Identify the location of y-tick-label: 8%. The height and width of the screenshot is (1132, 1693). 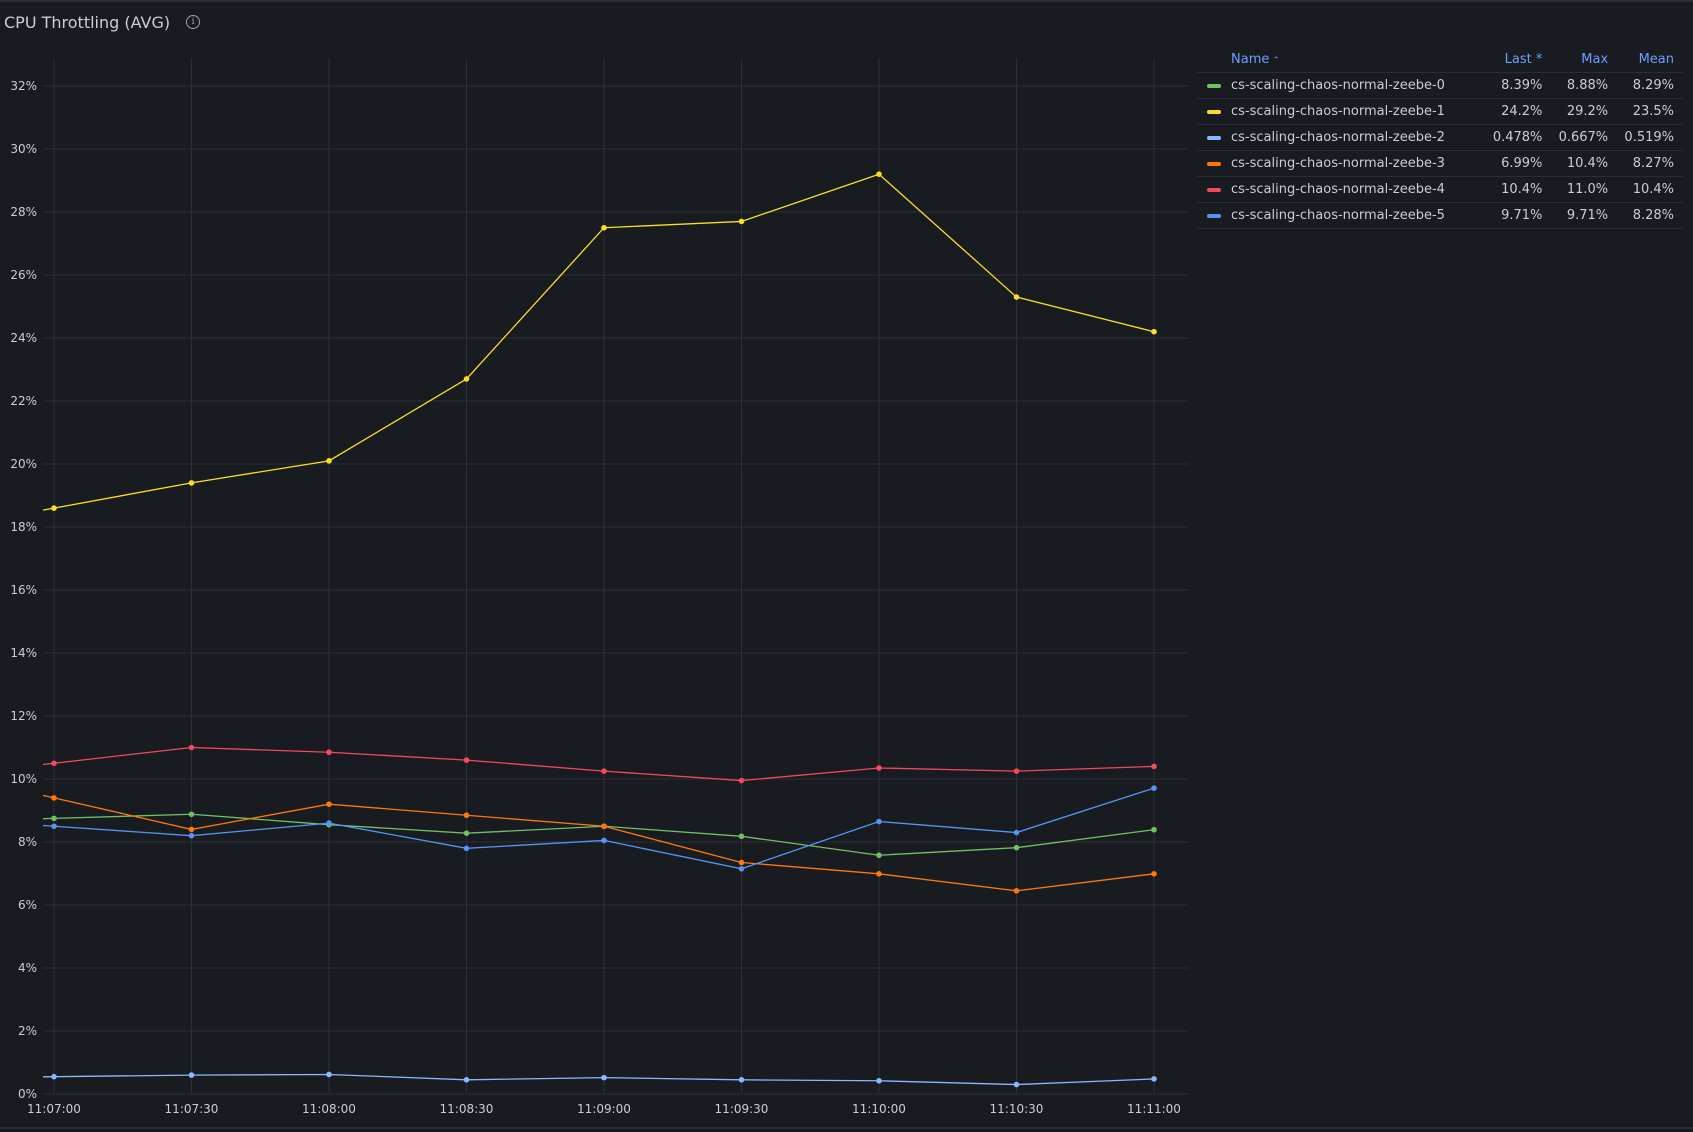
(27, 842).